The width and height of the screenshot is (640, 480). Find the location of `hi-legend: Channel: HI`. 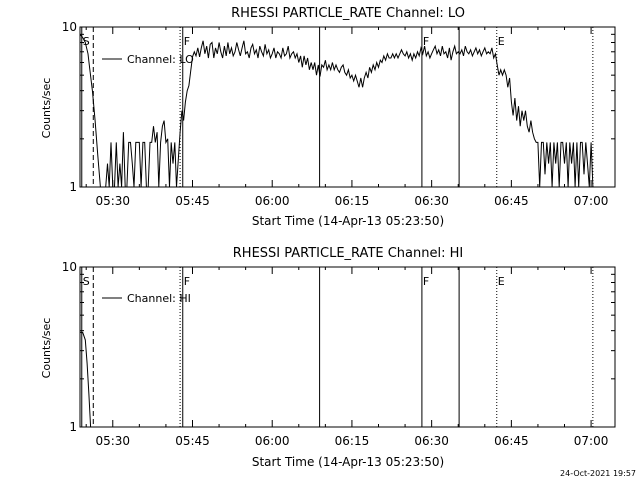

hi-legend: Channel: HI is located at coordinates (146, 298).